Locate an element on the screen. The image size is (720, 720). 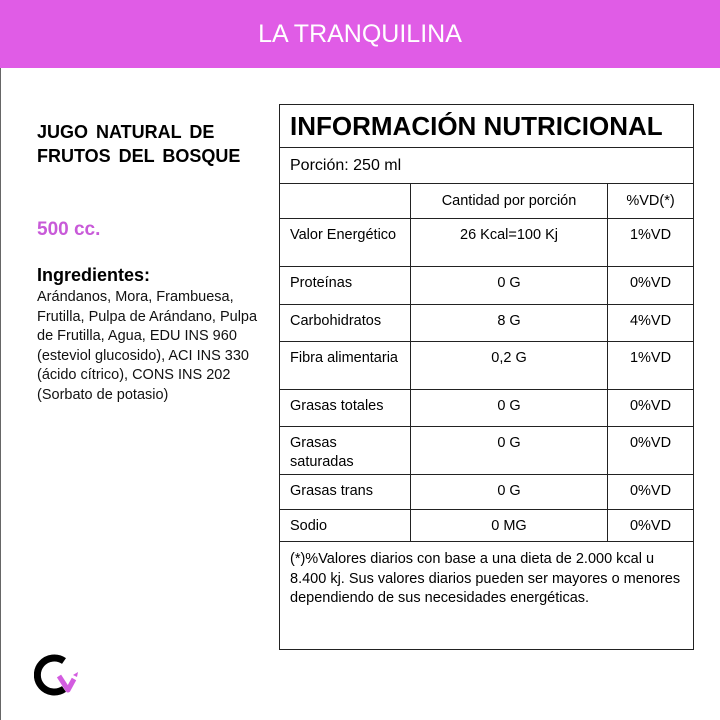
brand-logo-icon is located at coordinates (56, 675).